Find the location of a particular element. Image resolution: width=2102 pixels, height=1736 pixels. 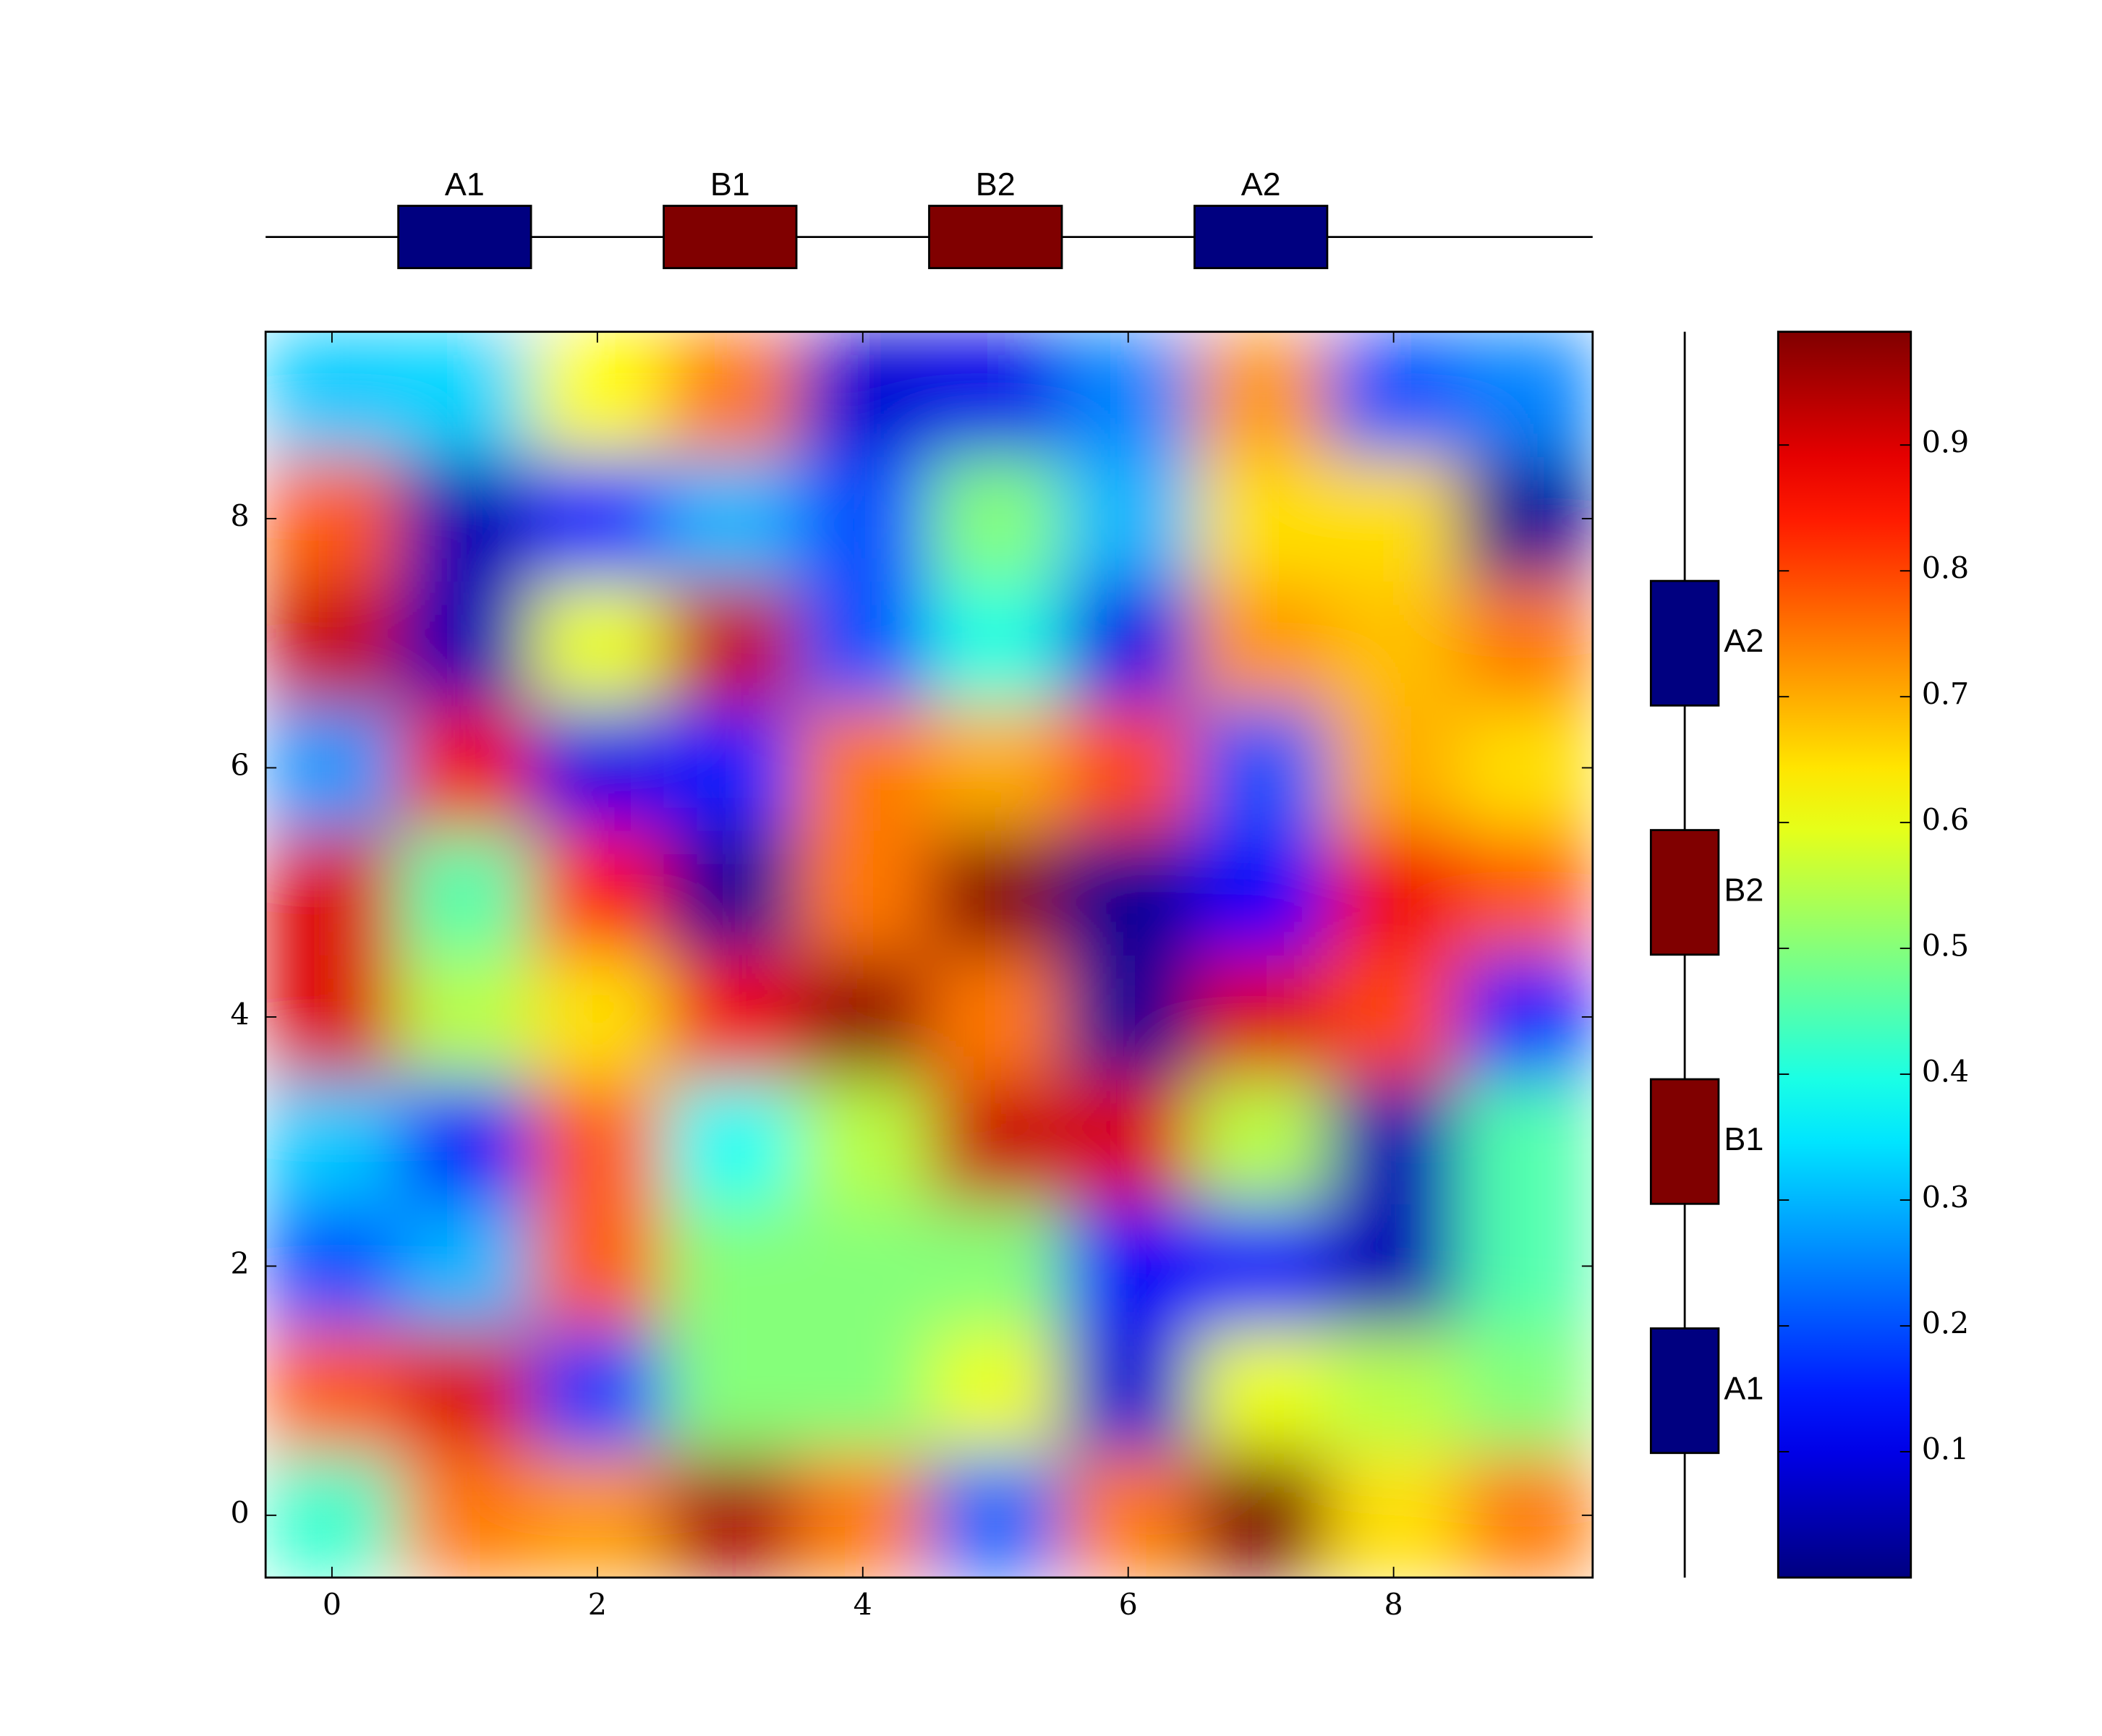

top-segment-label: A2 is located at coordinates (1261, 184).